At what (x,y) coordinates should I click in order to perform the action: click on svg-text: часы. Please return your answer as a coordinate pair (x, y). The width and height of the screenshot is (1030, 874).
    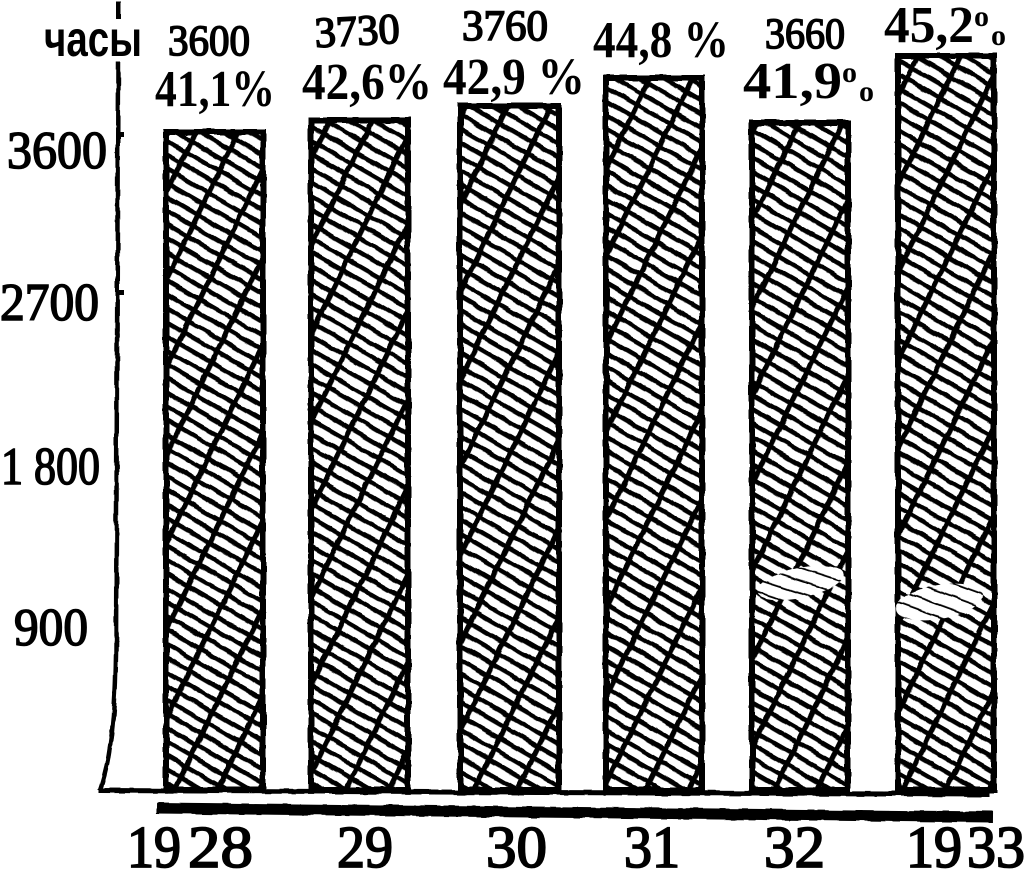
    Looking at the image, I should click on (93, 39).